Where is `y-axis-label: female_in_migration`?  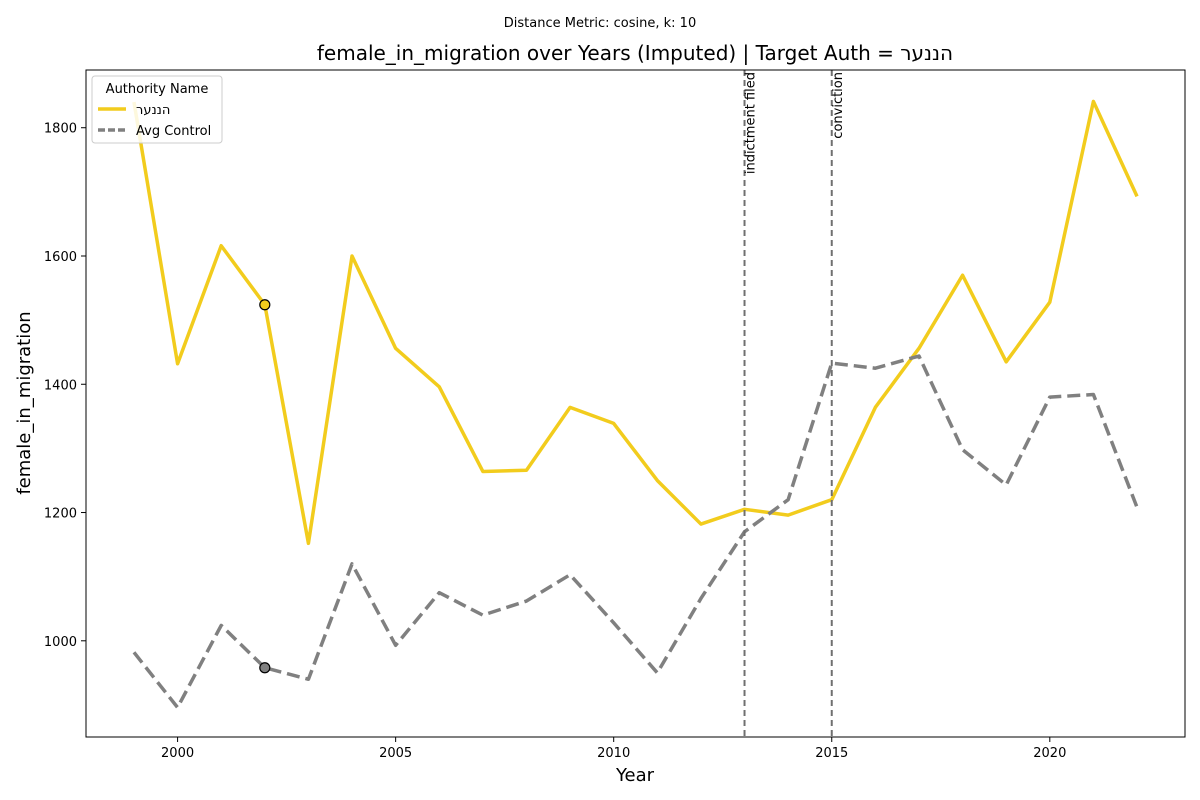
y-axis-label: female_in_migration is located at coordinates (24, 402).